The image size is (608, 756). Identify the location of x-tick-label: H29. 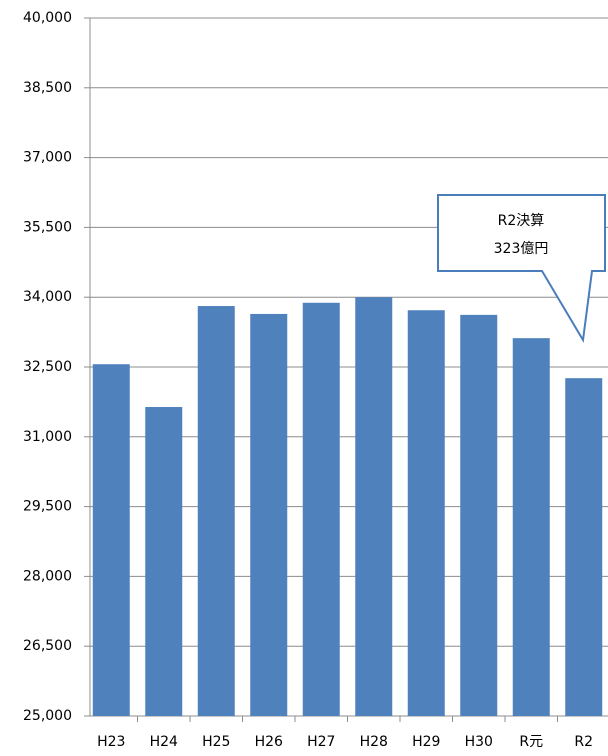
(426, 742).